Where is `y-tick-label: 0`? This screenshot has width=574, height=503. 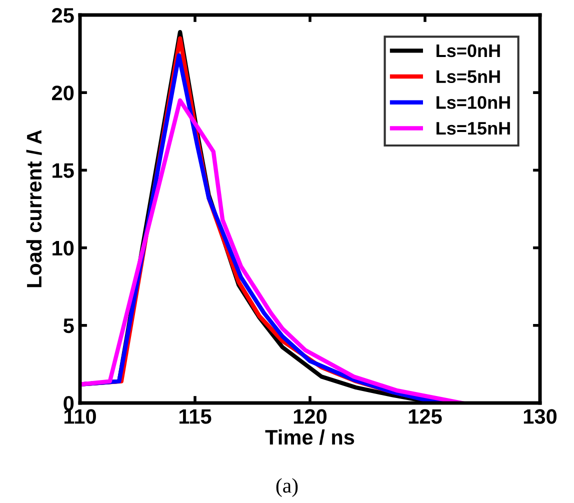
y-tick-label: 0 is located at coordinates (69, 403).